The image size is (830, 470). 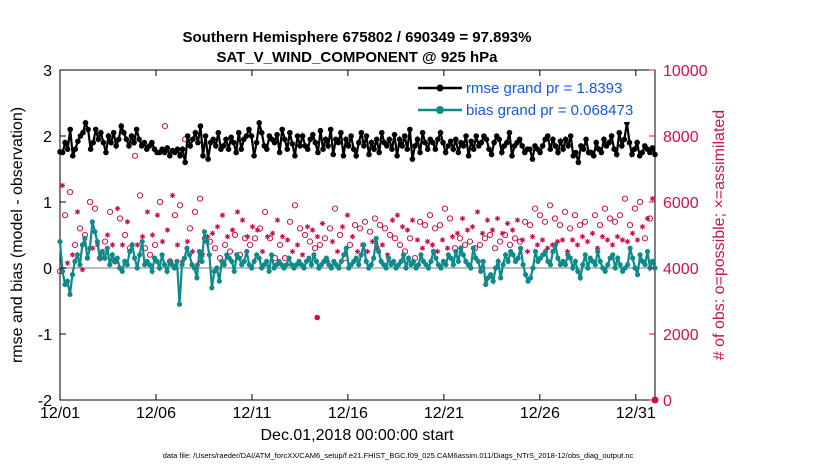 I want to click on y-axis-left-ticks: -2 -1 0 1 2 3, so click(x=52, y=236).